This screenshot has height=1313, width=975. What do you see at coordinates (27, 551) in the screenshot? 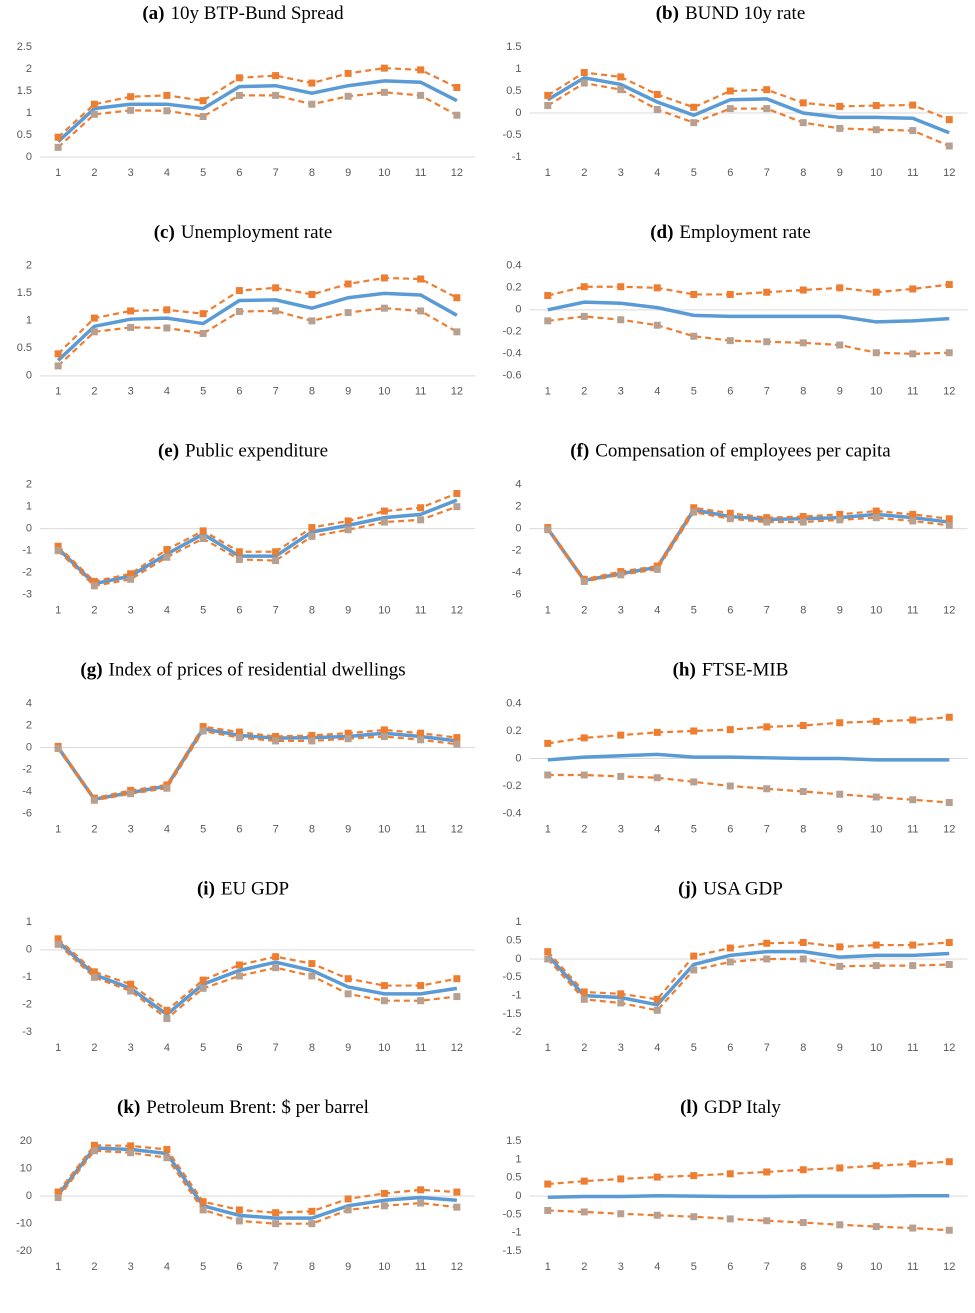
I see `y-tick-label: -1` at bounding box center [27, 551].